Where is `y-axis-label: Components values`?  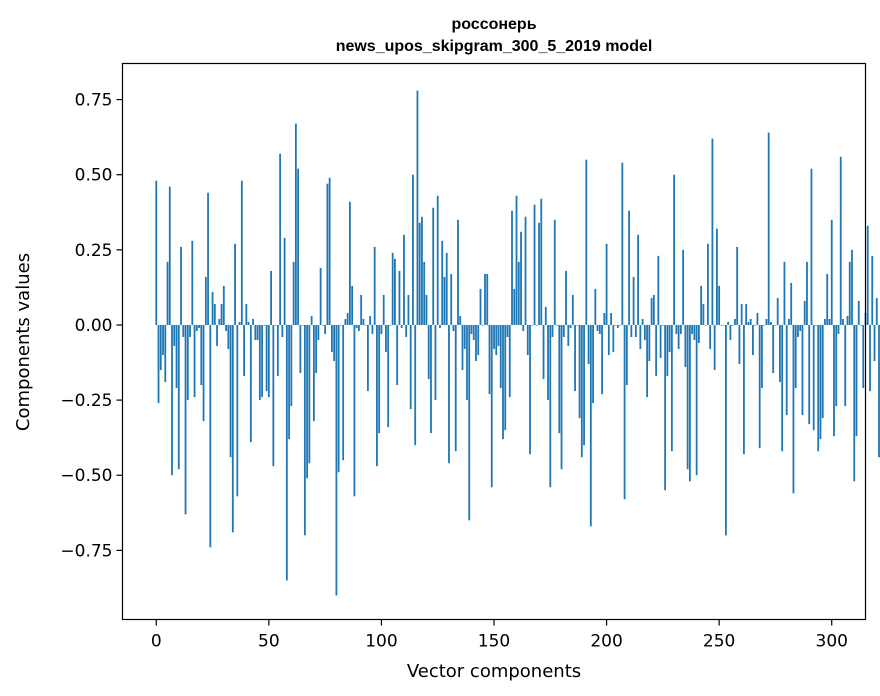
y-axis-label: Components values is located at coordinates (23, 342).